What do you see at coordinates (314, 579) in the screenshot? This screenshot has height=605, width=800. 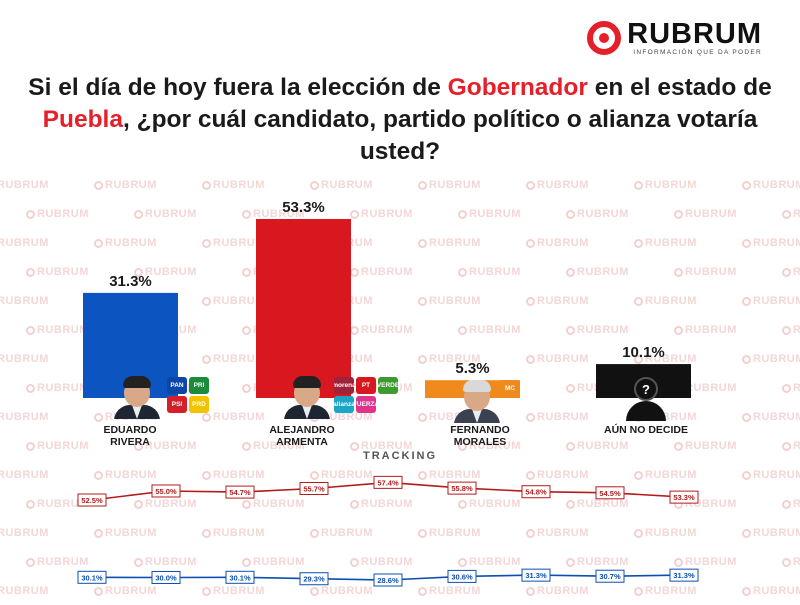 I see `tracking-point-label: 29.3%` at bounding box center [314, 579].